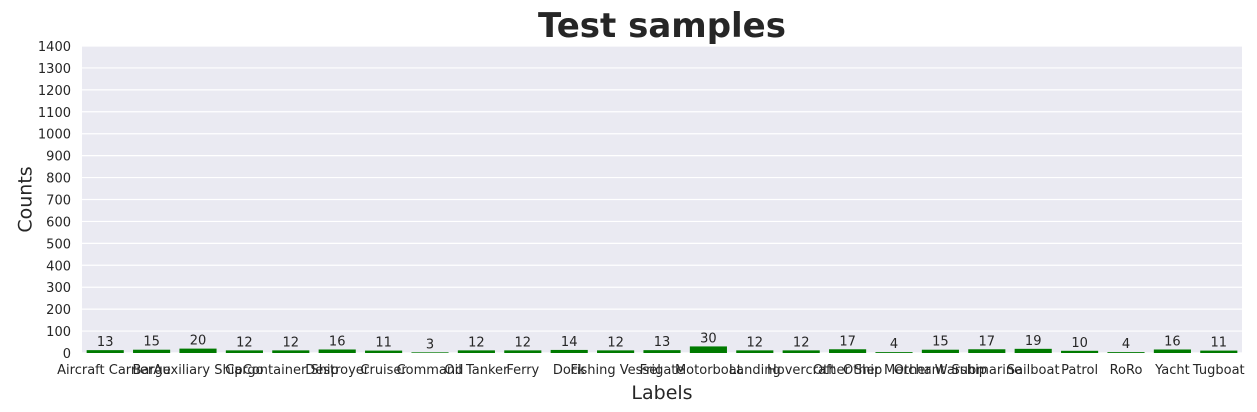 This screenshot has width=1257, height=412. What do you see at coordinates (58, 157) in the screenshot?
I see `y-tick-label: 900` at bounding box center [58, 157].